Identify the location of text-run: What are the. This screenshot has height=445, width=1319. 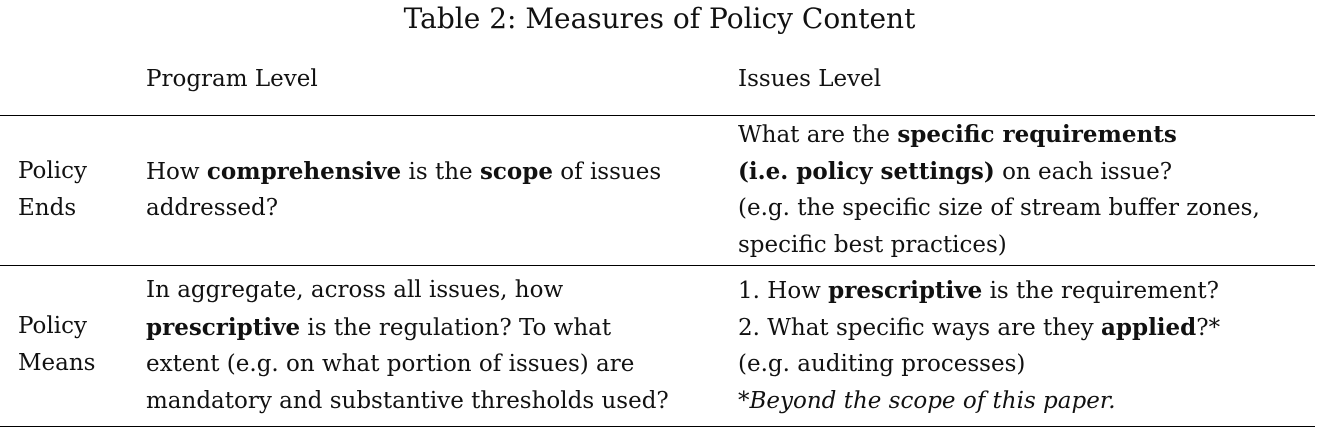
(818, 135).